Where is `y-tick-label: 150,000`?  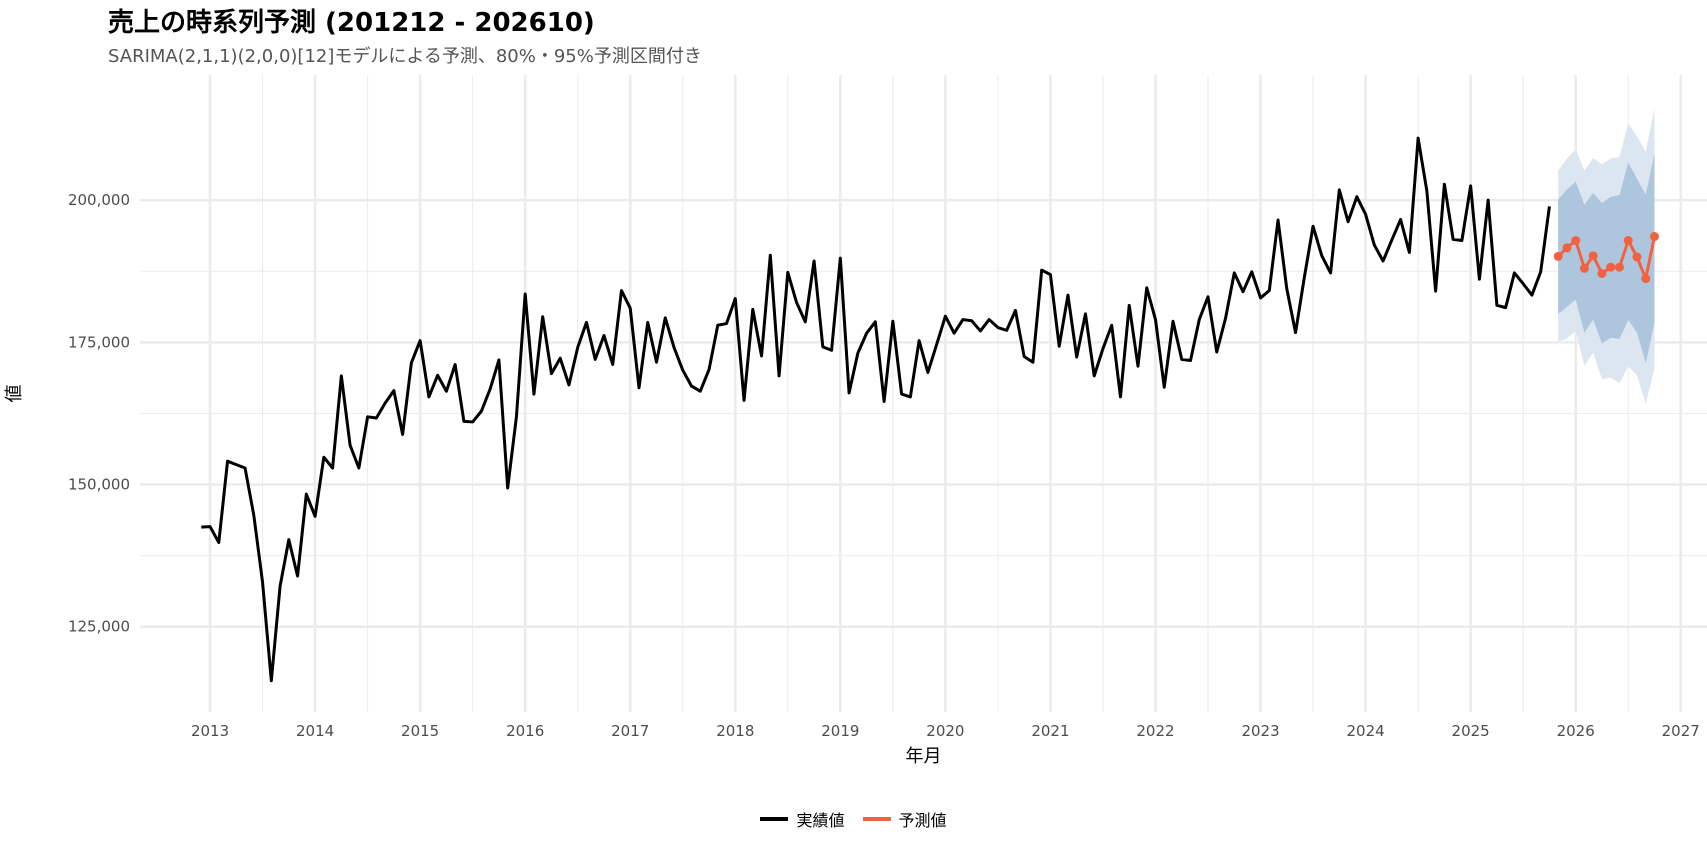
y-tick-label: 150,000 is located at coordinates (99, 485).